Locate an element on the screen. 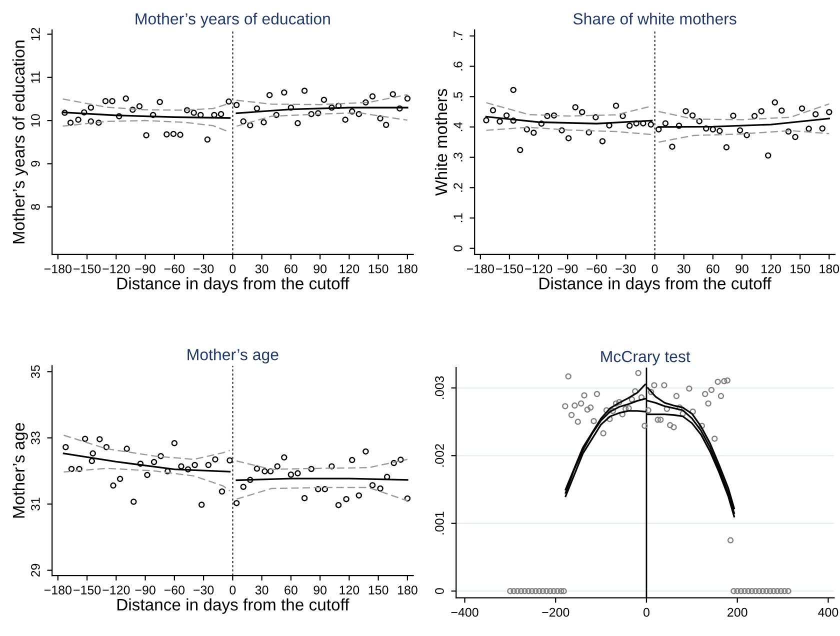 The height and width of the screenshot is (636, 840). y-tick-label: .6 is located at coordinates (458, 66).